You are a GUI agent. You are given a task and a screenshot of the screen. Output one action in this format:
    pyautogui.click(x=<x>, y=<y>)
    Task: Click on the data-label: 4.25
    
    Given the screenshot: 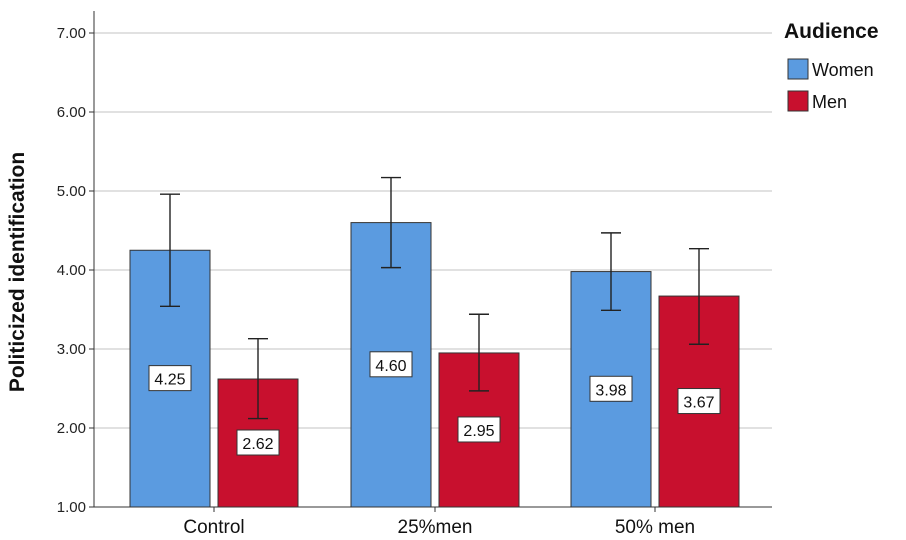 What is the action you would take?
    pyautogui.click(x=169, y=380)
    